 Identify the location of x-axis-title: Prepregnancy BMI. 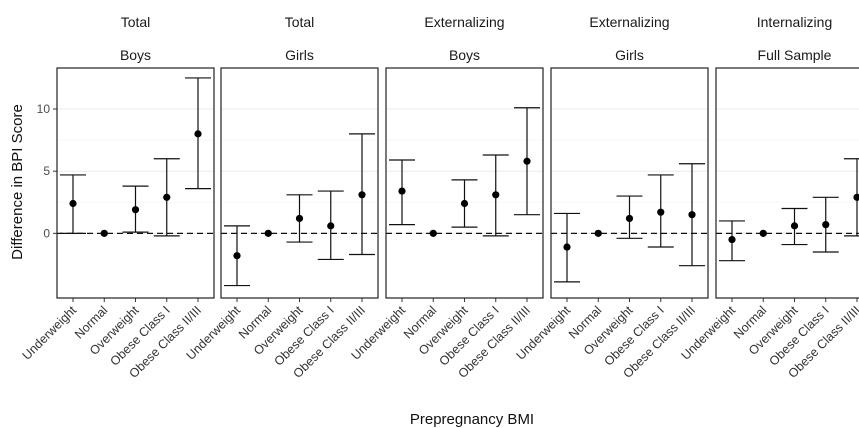
(472, 419).